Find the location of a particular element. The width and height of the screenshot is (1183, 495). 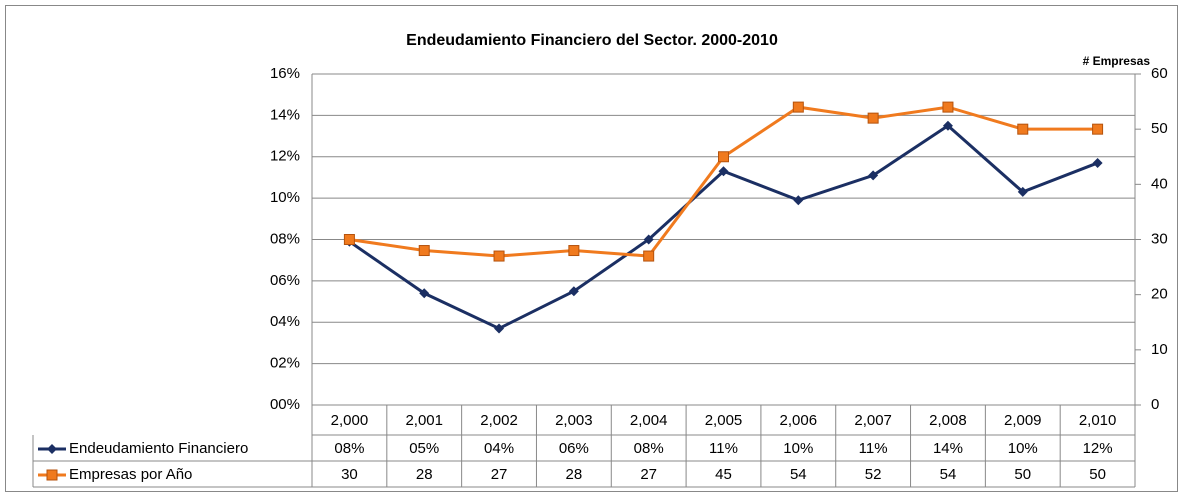

table-value: 06% is located at coordinates (574, 448).